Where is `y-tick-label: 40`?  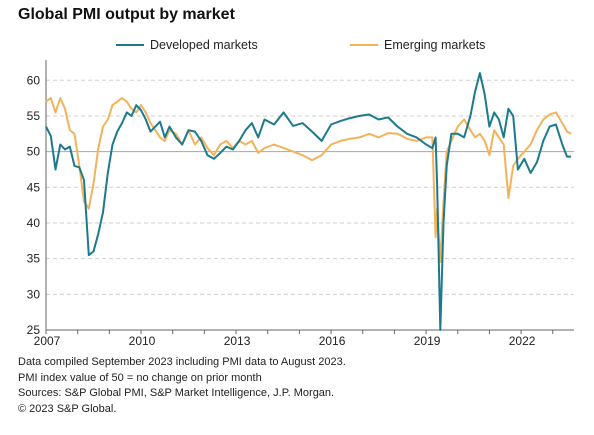
y-tick-label: 40 is located at coordinates (34, 223).